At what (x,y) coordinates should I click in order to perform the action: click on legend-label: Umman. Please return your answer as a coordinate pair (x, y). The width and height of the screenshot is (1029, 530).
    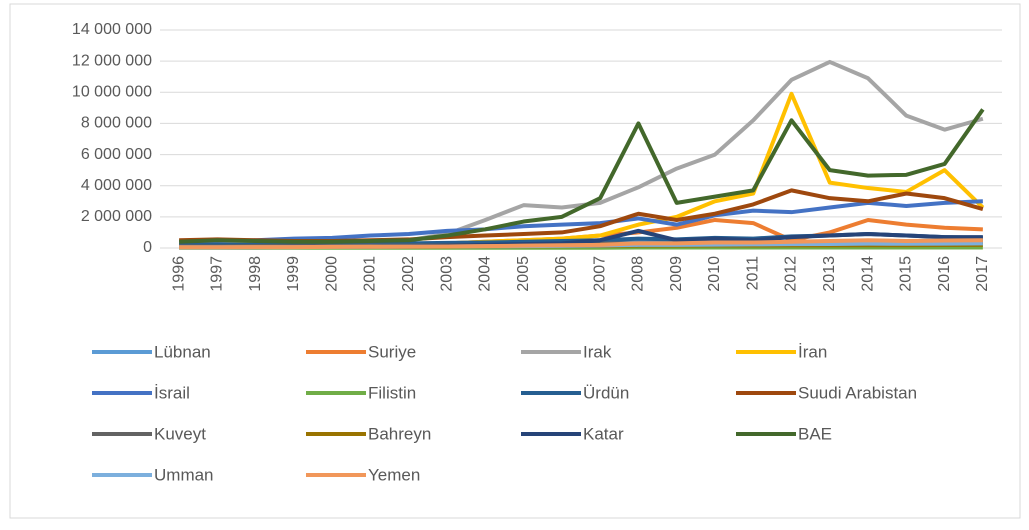
    Looking at the image, I should click on (184, 474).